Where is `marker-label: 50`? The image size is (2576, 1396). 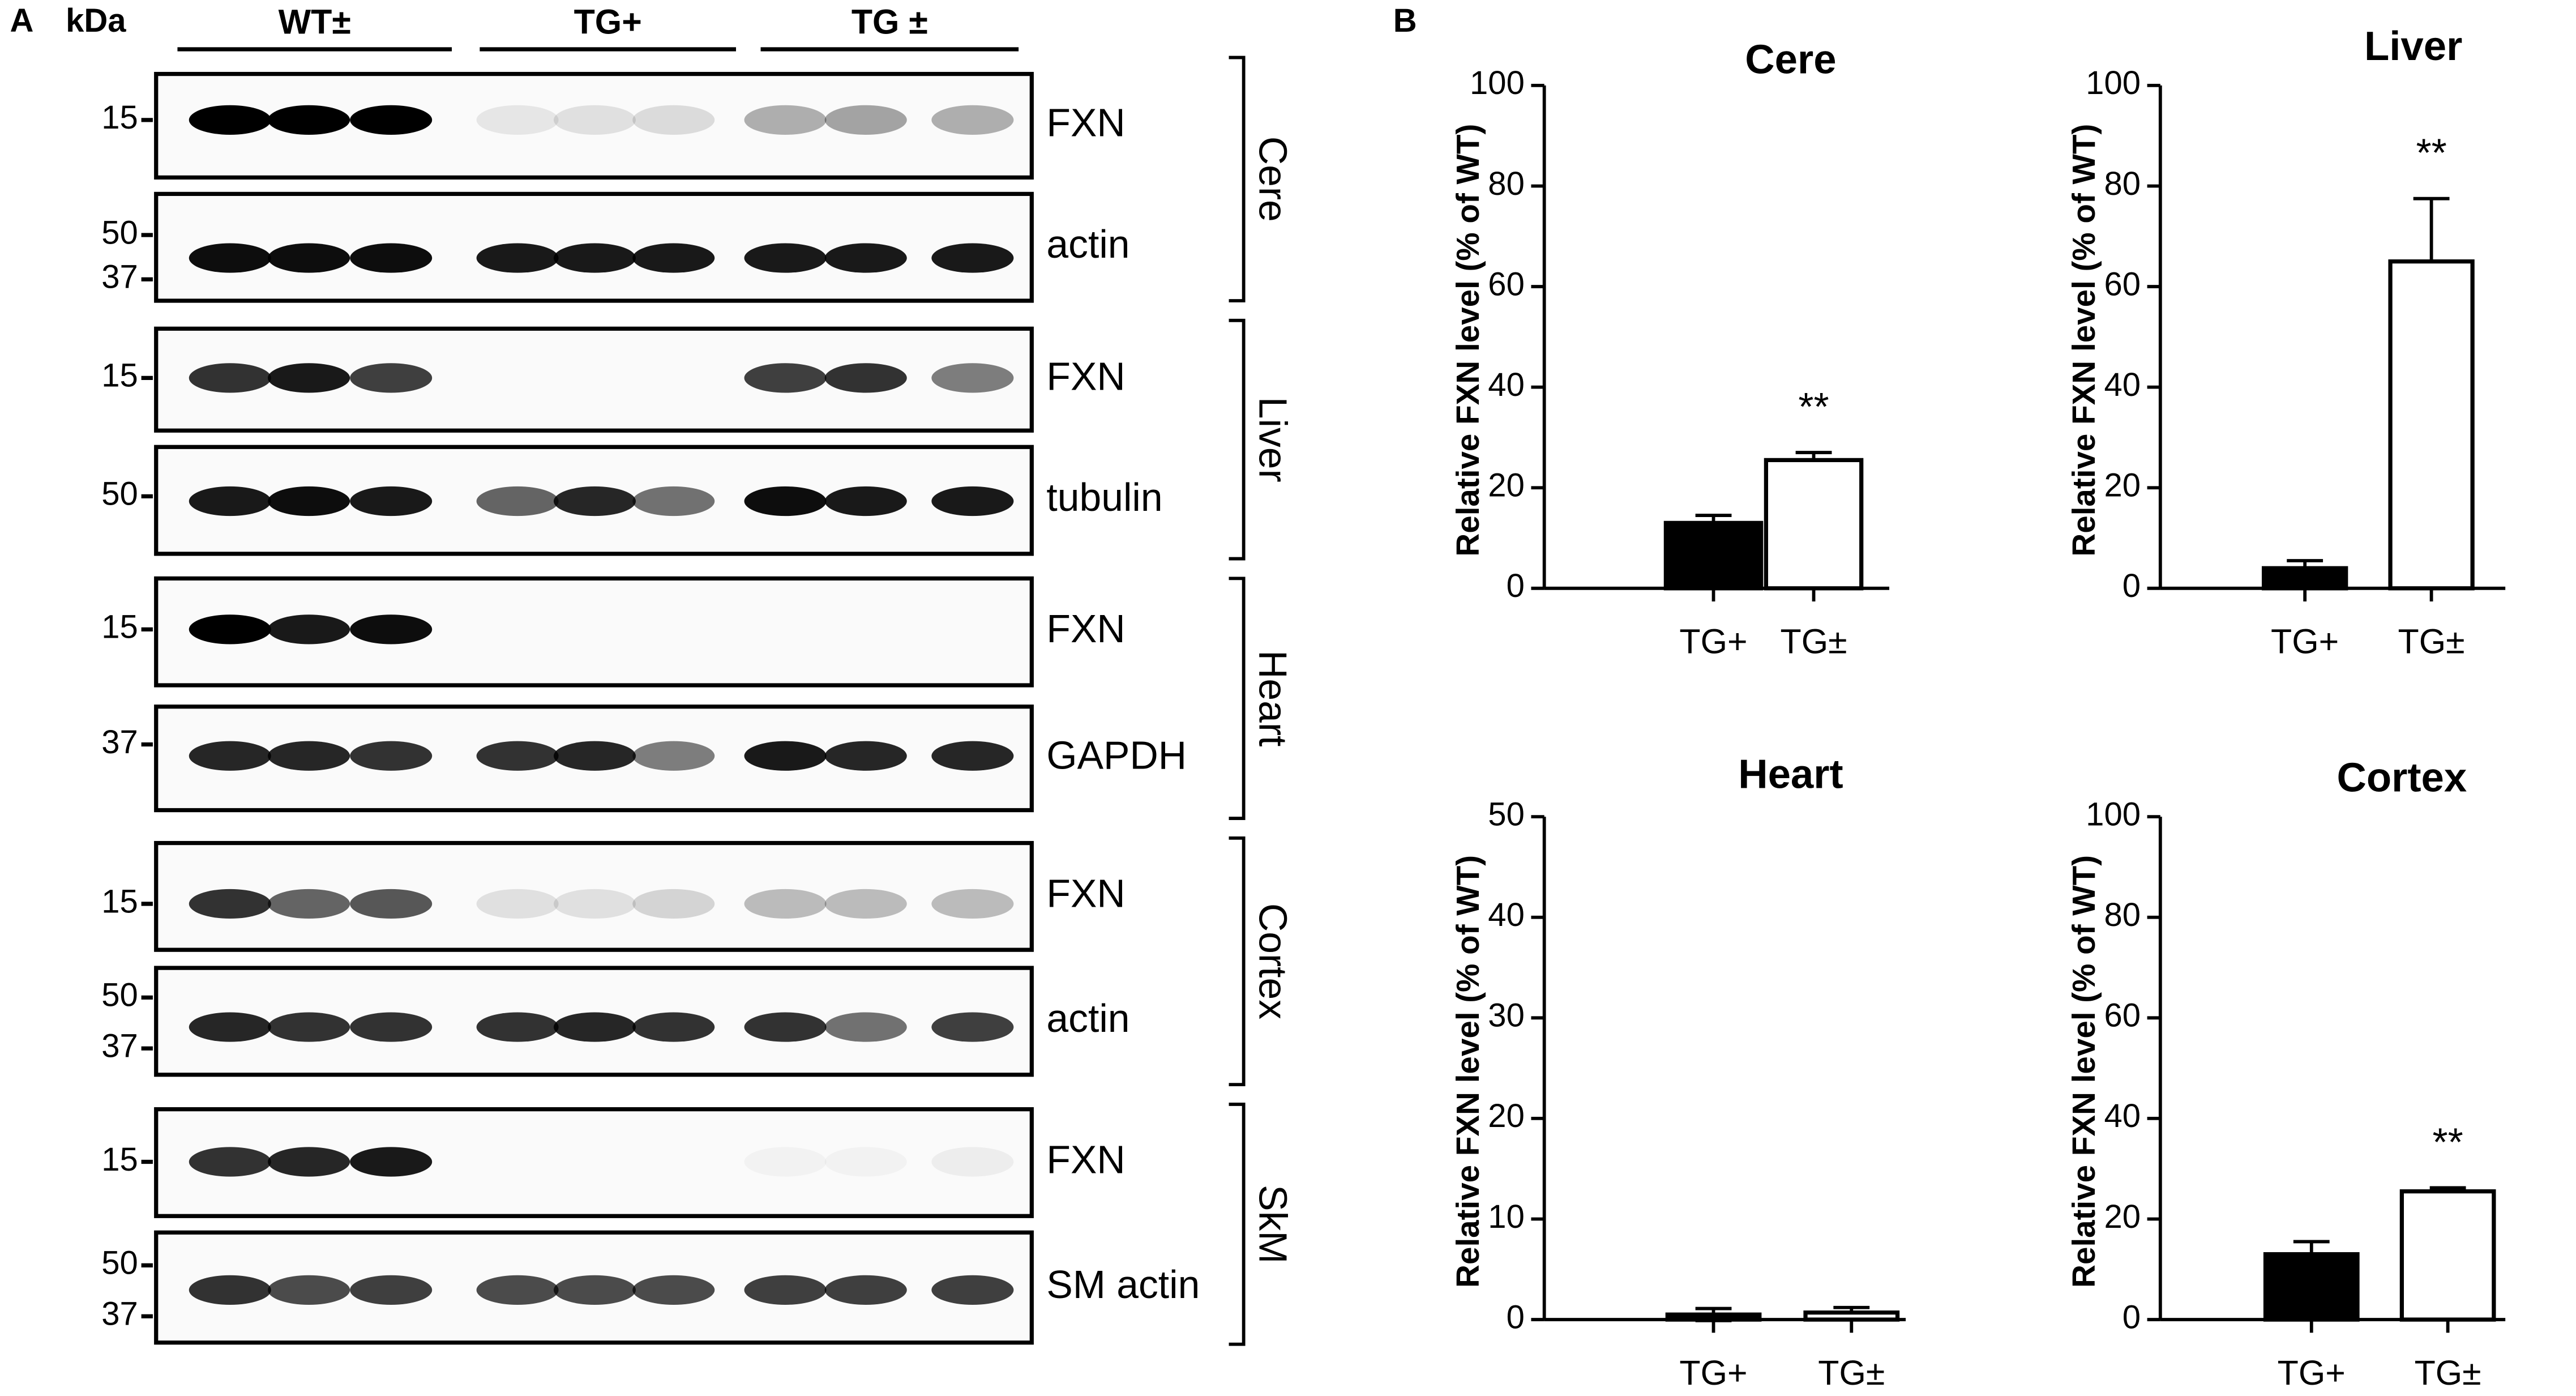
marker-label: 50 is located at coordinates (119, 495).